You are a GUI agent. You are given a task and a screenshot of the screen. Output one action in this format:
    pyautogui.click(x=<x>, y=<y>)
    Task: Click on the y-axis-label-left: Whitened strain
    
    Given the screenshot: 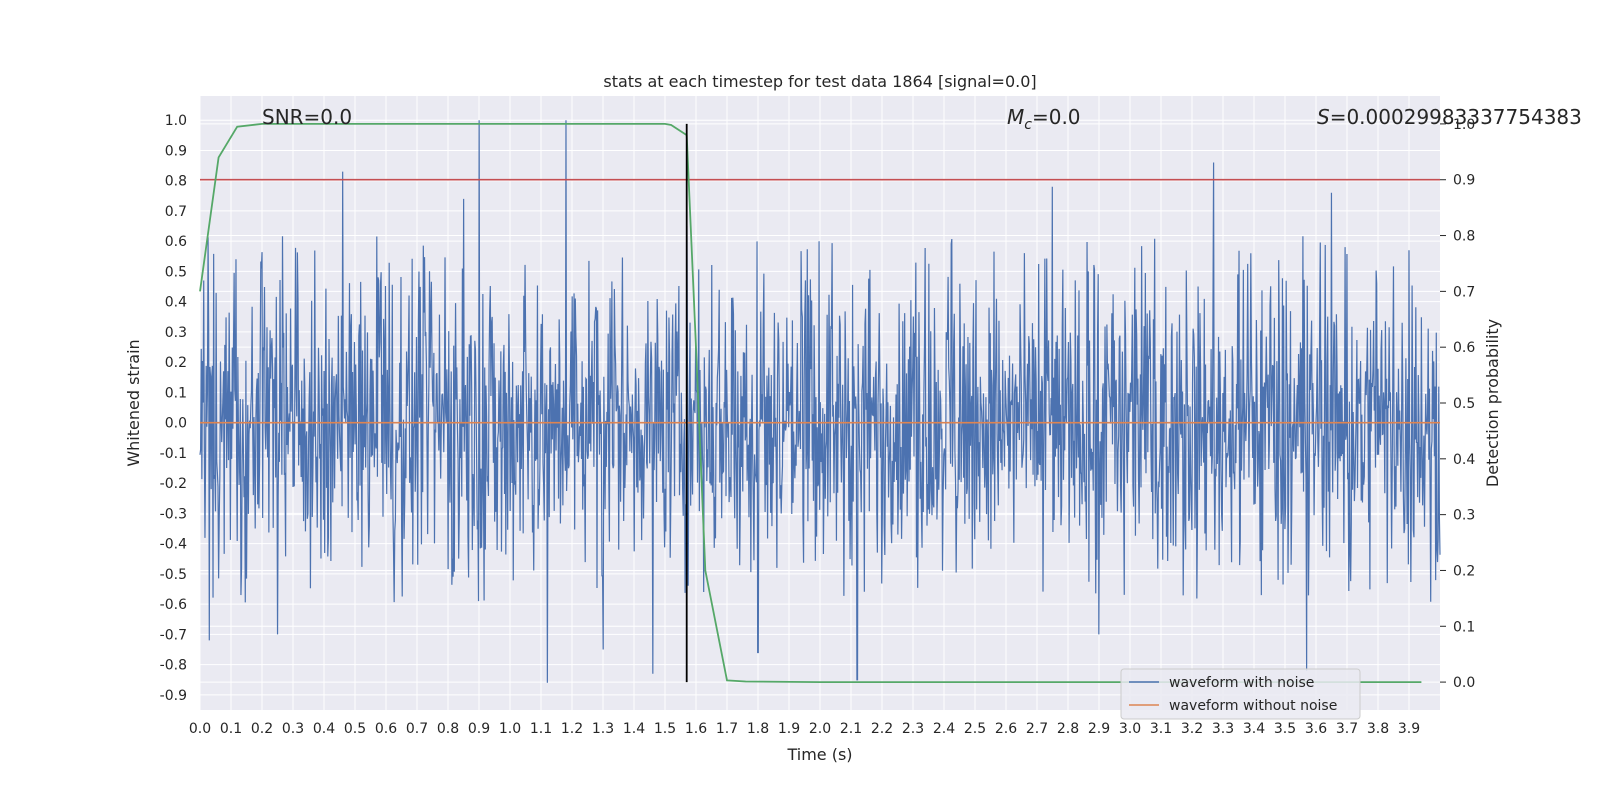 What is the action you would take?
    pyautogui.click(x=133, y=402)
    